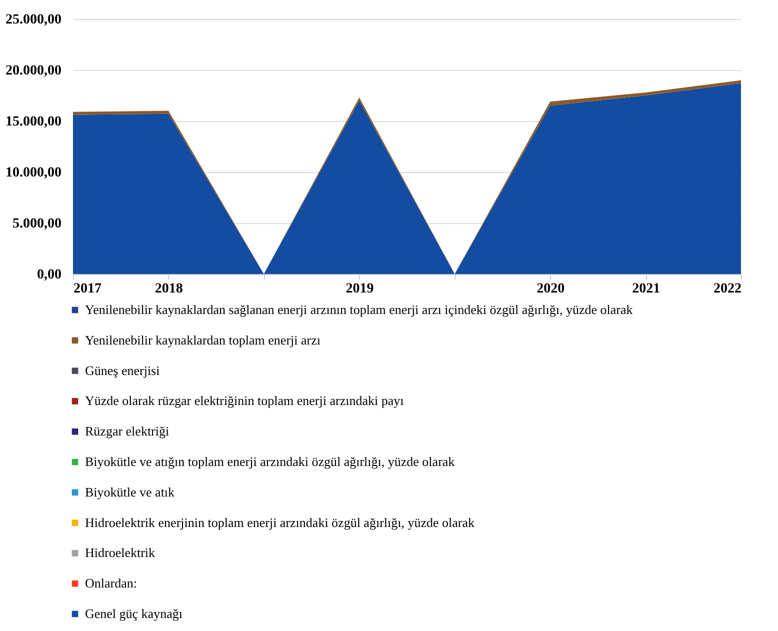  I want to click on x-tick-label: 2017, so click(88, 289).